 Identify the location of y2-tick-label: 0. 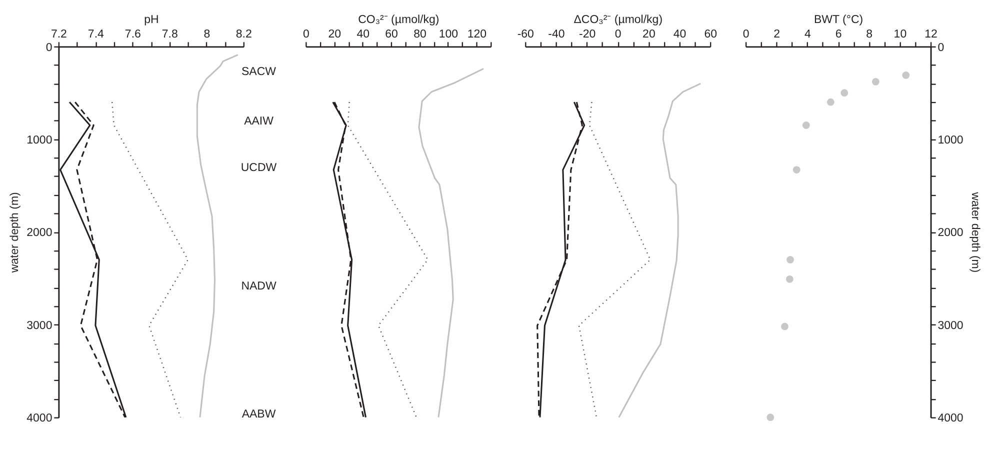
(941, 48).